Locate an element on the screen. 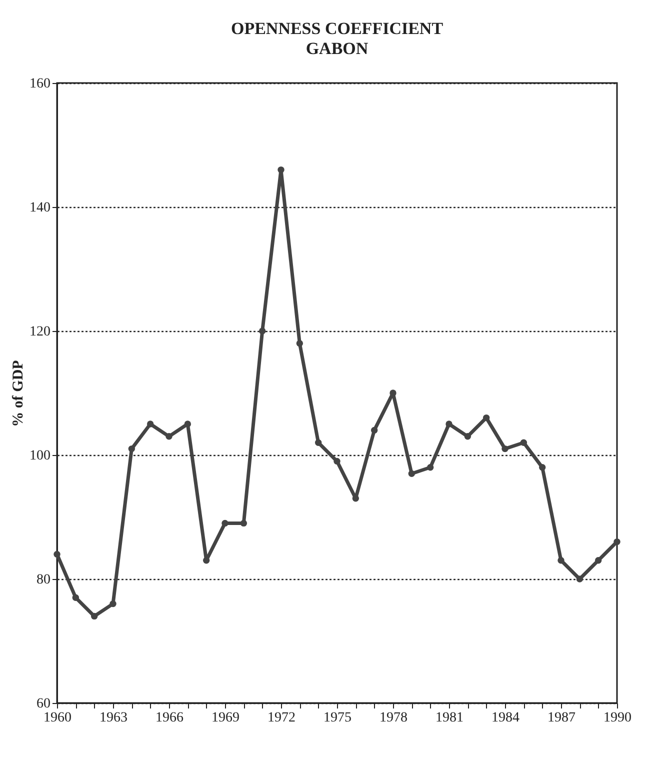  x-tick-label: 1972 is located at coordinates (282, 718).